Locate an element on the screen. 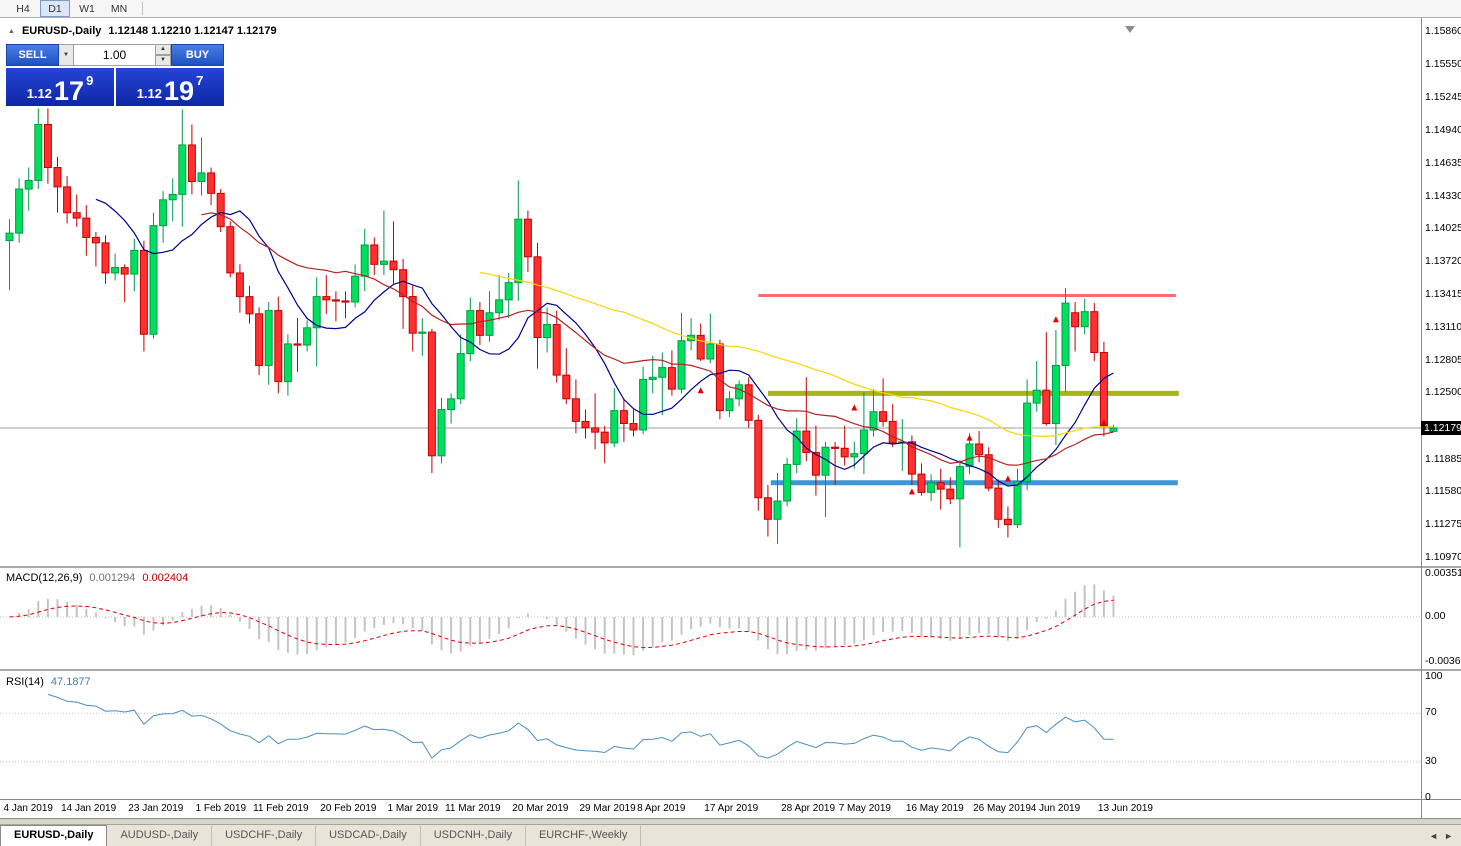 This screenshot has width=1461, height=846. timeframe-d1-button: D1 is located at coordinates (55, 8).